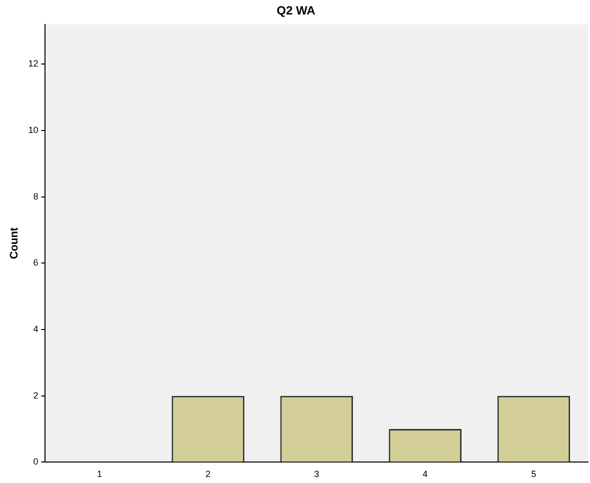 The image size is (590, 483). Describe the element at coordinates (296, 11) in the screenshot. I see `chart-title: Q2 WA` at that location.